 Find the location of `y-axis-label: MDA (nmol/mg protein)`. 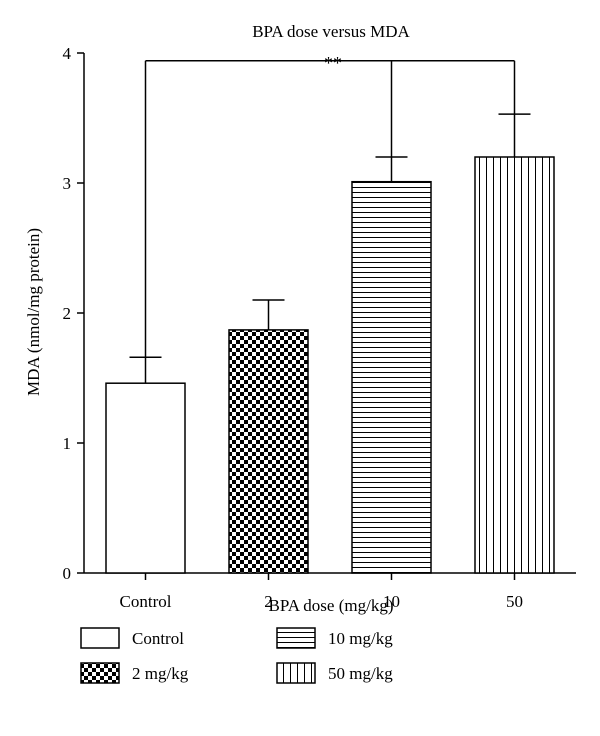

y-axis-label: MDA (nmol/mg protein) is located at coordinates (33, 312).